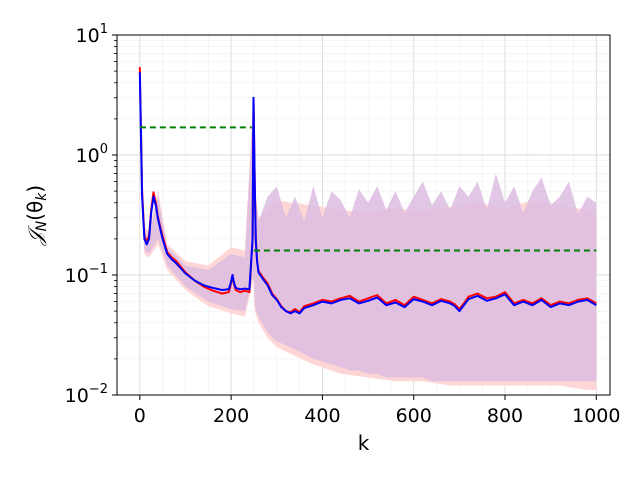 This screenshot has height=480, width=640. What do you see at coordinates (104, 29) in the screenshot?
I see `y-tick-exponent: 1` at bounding box center [104, 29].